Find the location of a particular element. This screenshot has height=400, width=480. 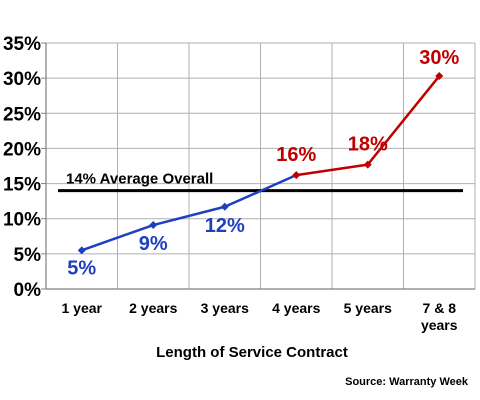

x-tick-label: 4 years is located at coordinates (296, 308).